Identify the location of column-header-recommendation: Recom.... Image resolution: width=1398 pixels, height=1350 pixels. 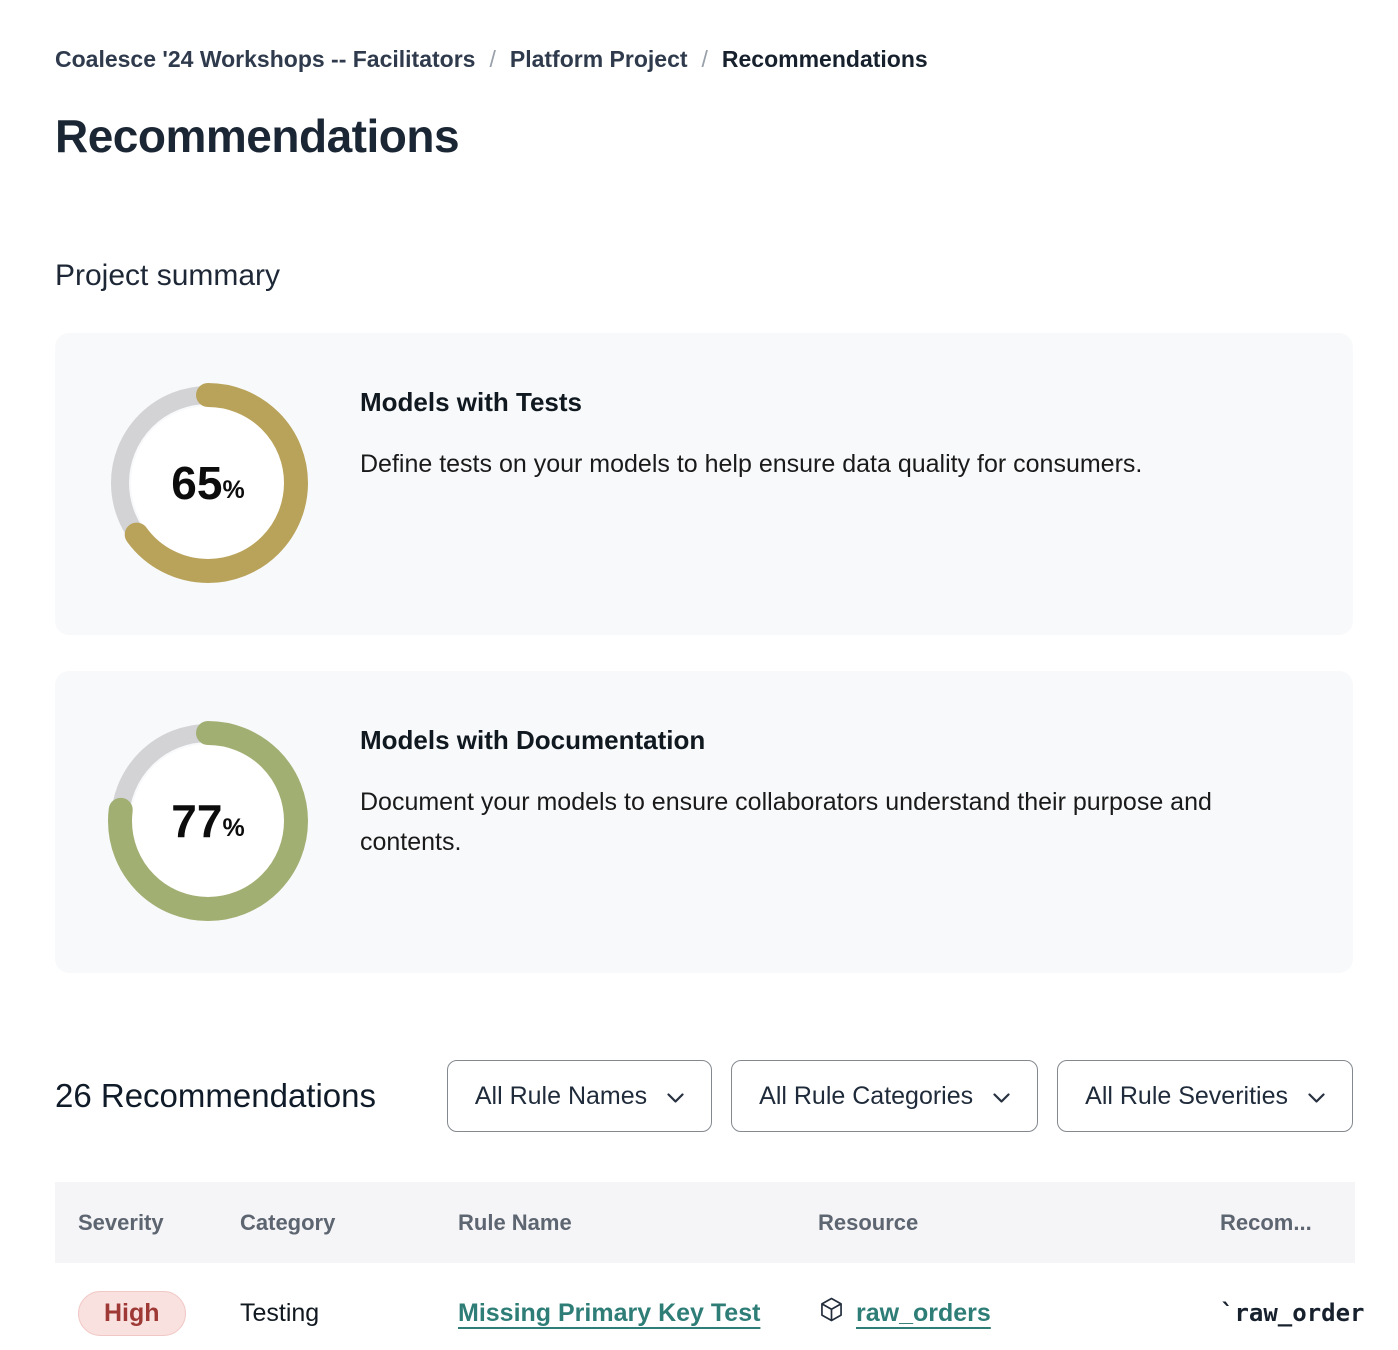
(1266, 1222).